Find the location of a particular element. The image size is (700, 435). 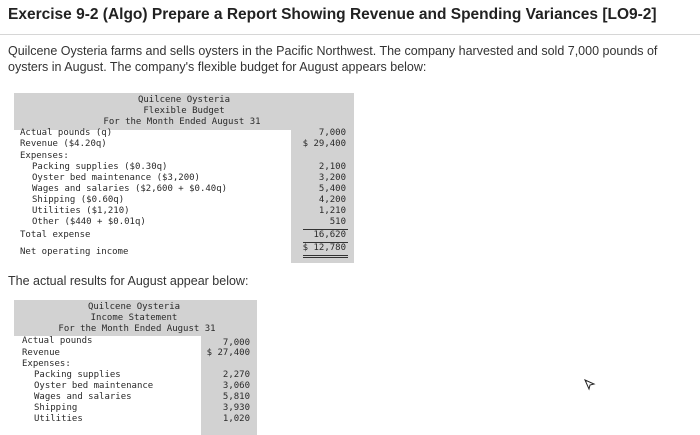

row-label: Oyster bed maintenance ($3,200) is located at coordinates (116, 178).